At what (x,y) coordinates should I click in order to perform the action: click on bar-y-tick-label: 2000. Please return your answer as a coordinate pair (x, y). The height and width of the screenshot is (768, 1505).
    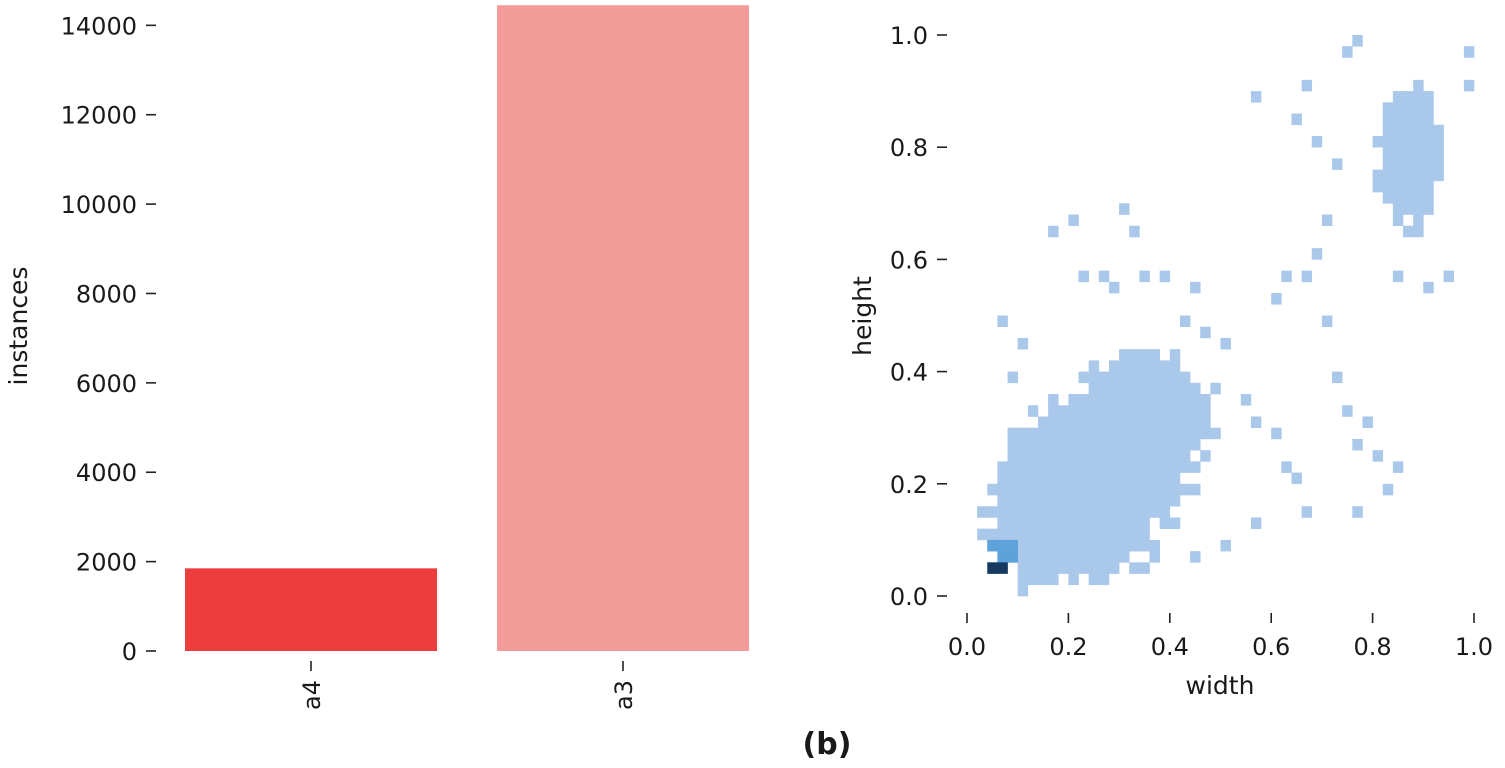
    Looking at the image, I should click on (106, 563).